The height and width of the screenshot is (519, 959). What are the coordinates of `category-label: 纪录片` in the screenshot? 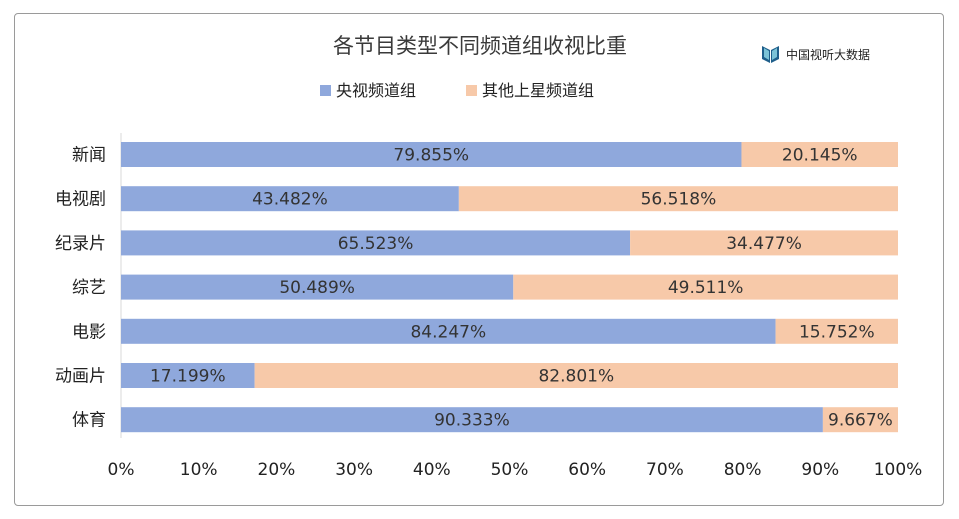 It's located at (80, 244).